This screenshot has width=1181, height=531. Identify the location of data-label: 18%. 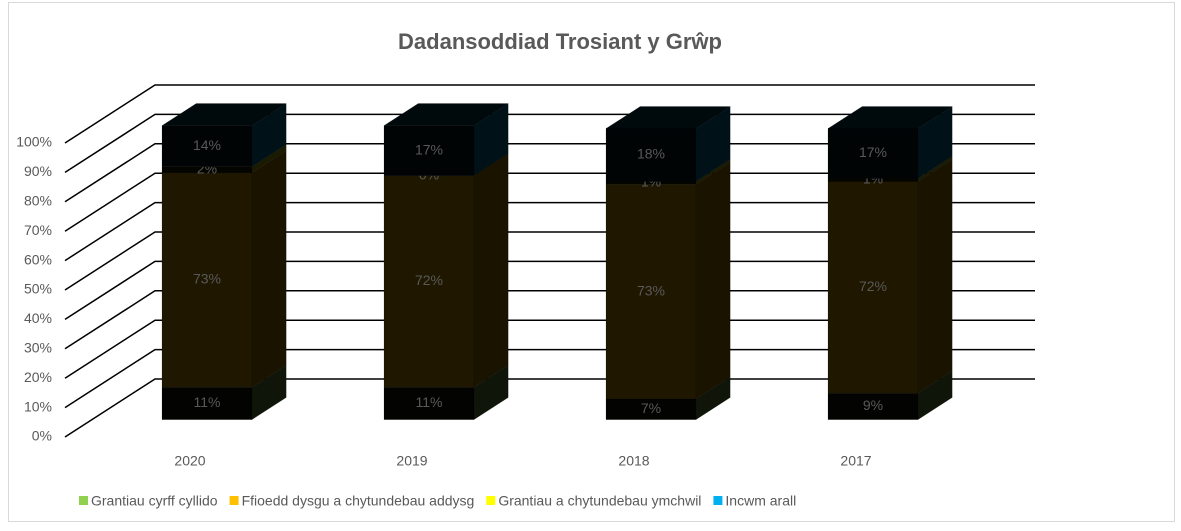
(651, 154).